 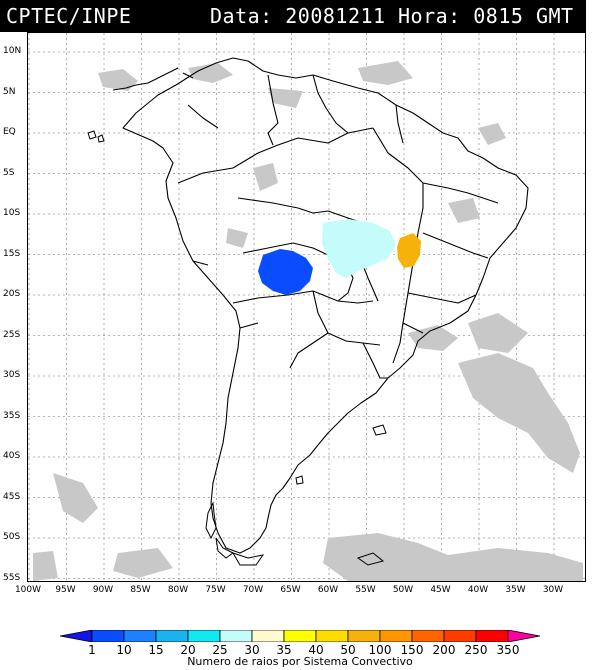 What do you see at coordinates (403, 590) in the screenshot?
I see `lon-label: 50W` at bounding box center [403, 590].